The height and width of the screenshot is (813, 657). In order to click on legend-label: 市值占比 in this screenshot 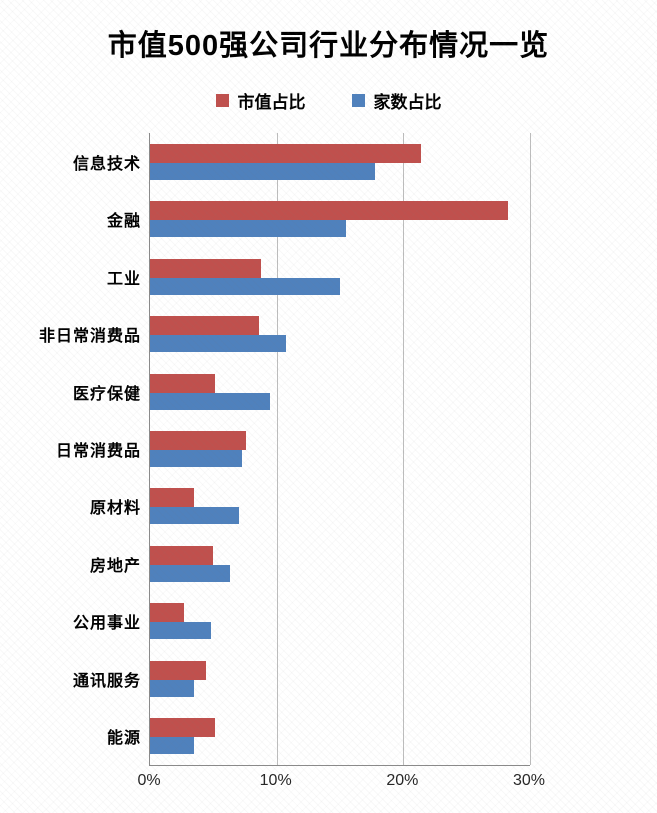, I will do `click(271, 102)`.